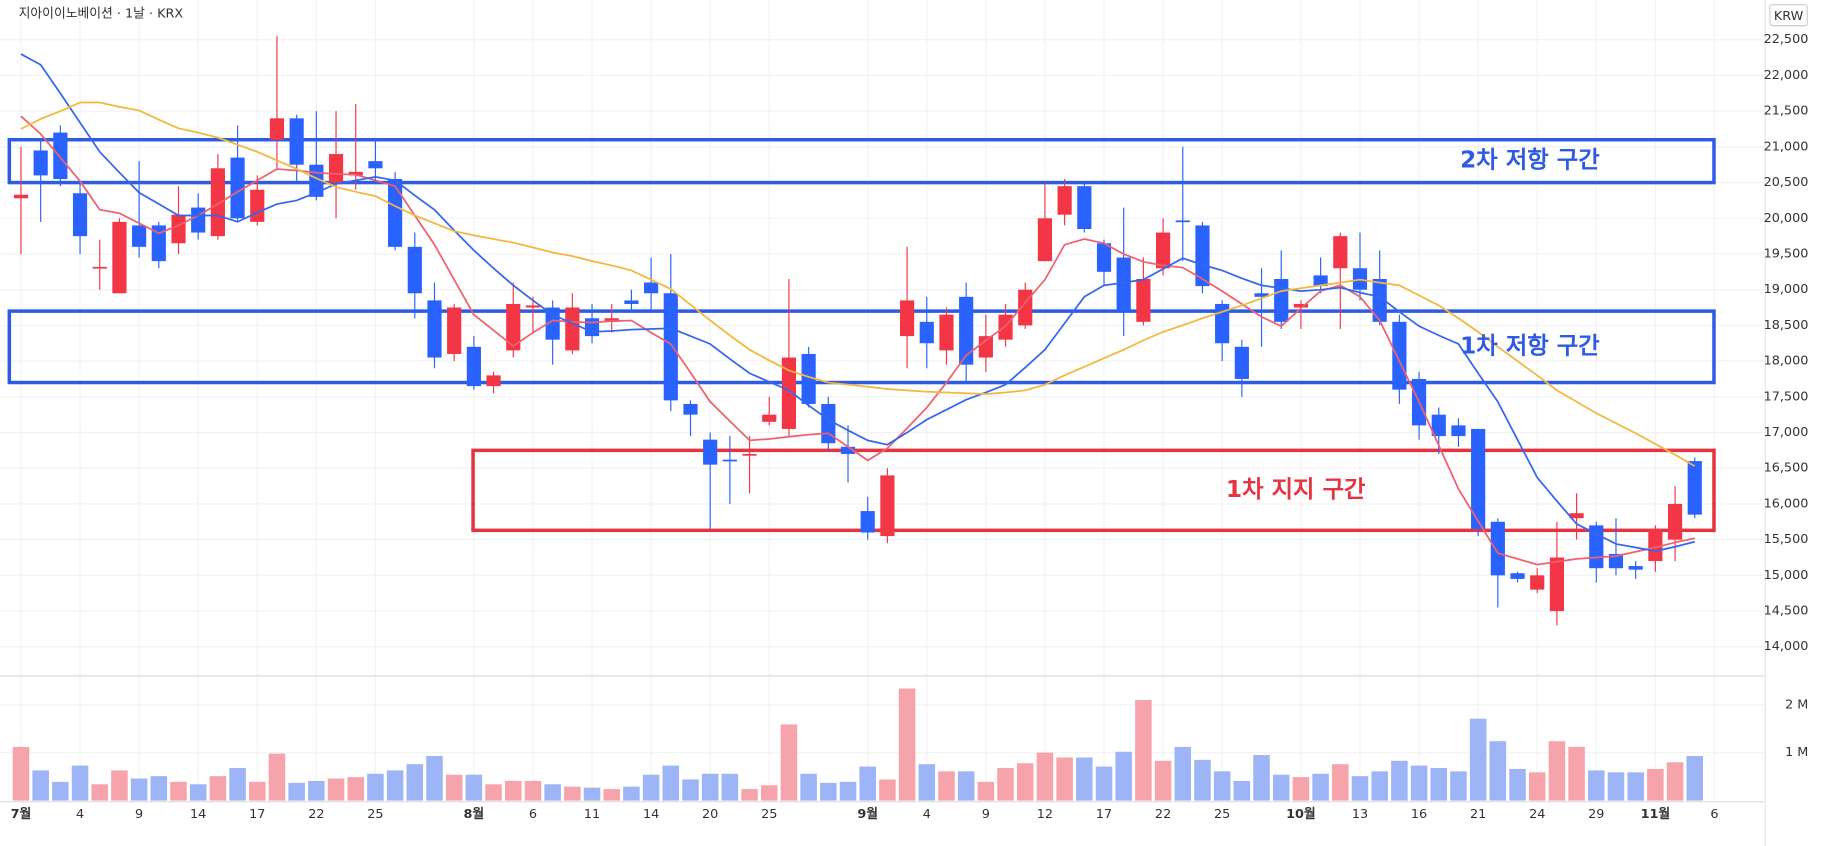 The height and width of the screenshot is (846, 1827). Describe the element at coordinates (1786, 325) in the screenshot. I see `y-tick-label: 18,500` at that location.